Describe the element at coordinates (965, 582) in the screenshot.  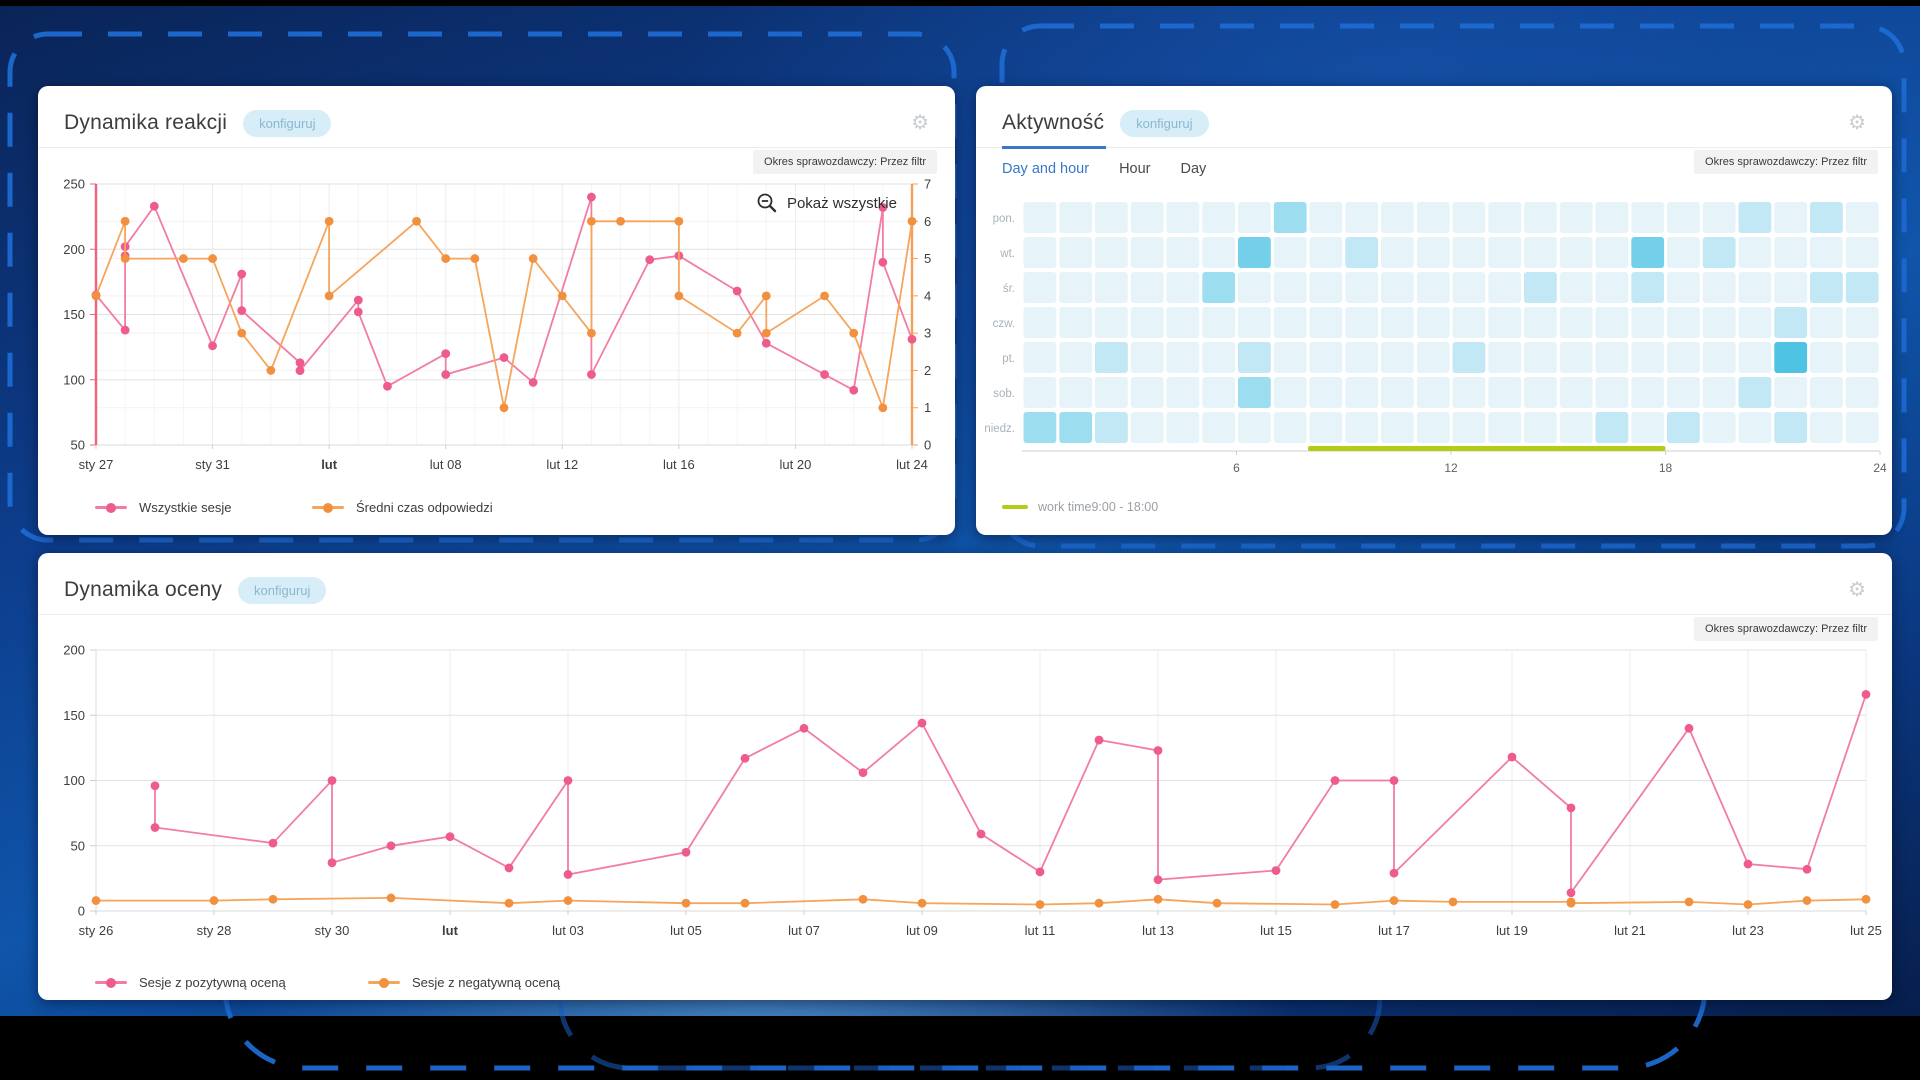
I see `panel-rating-header: Dynamika oceny konfiguruj ⚙` at that location.